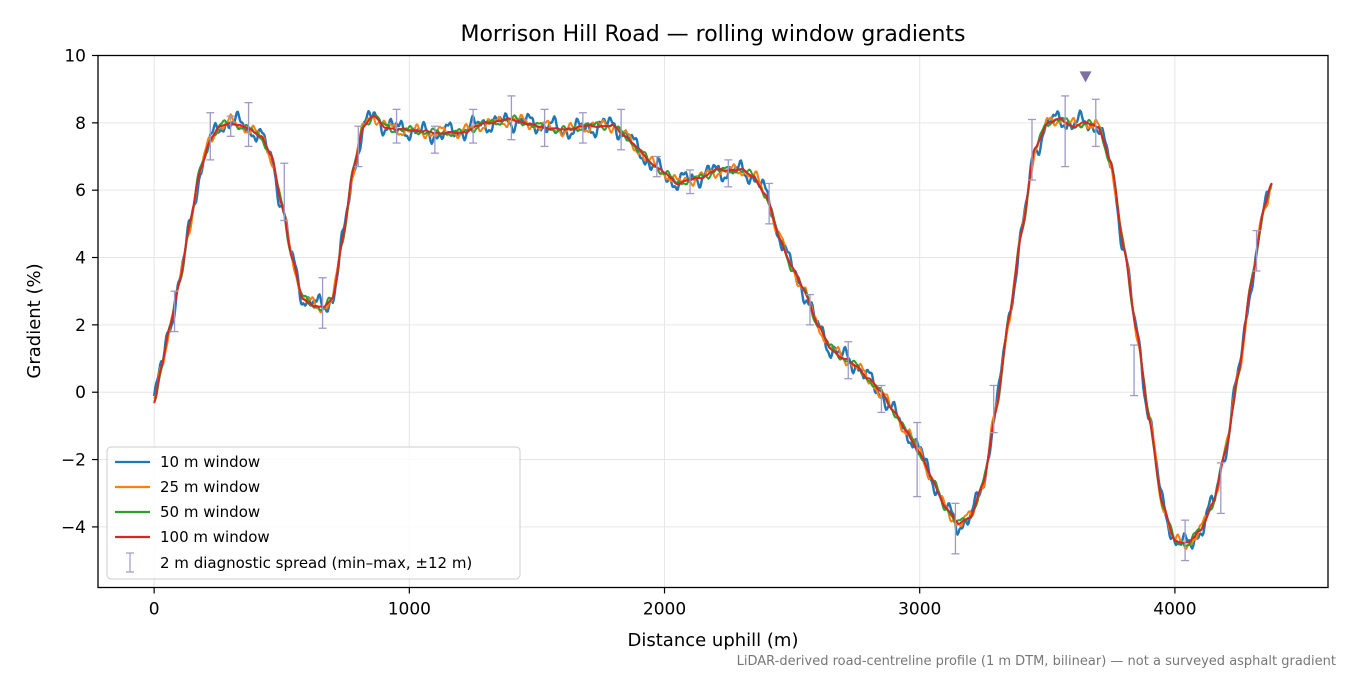  I want to click on x-tick-label: 1000, so click(409, 610).